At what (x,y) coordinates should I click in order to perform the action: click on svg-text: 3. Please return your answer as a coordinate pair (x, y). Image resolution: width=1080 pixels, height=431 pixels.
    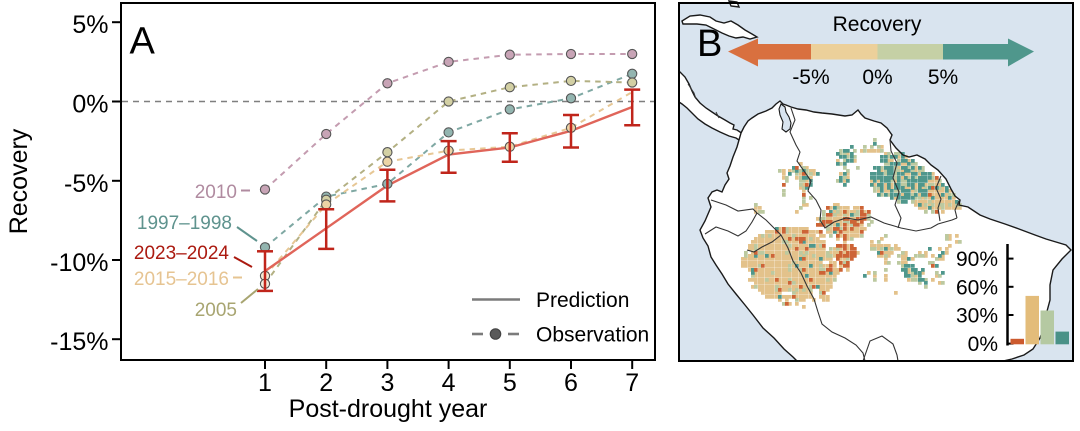
    Looking at the image, I should click on (387, 383).